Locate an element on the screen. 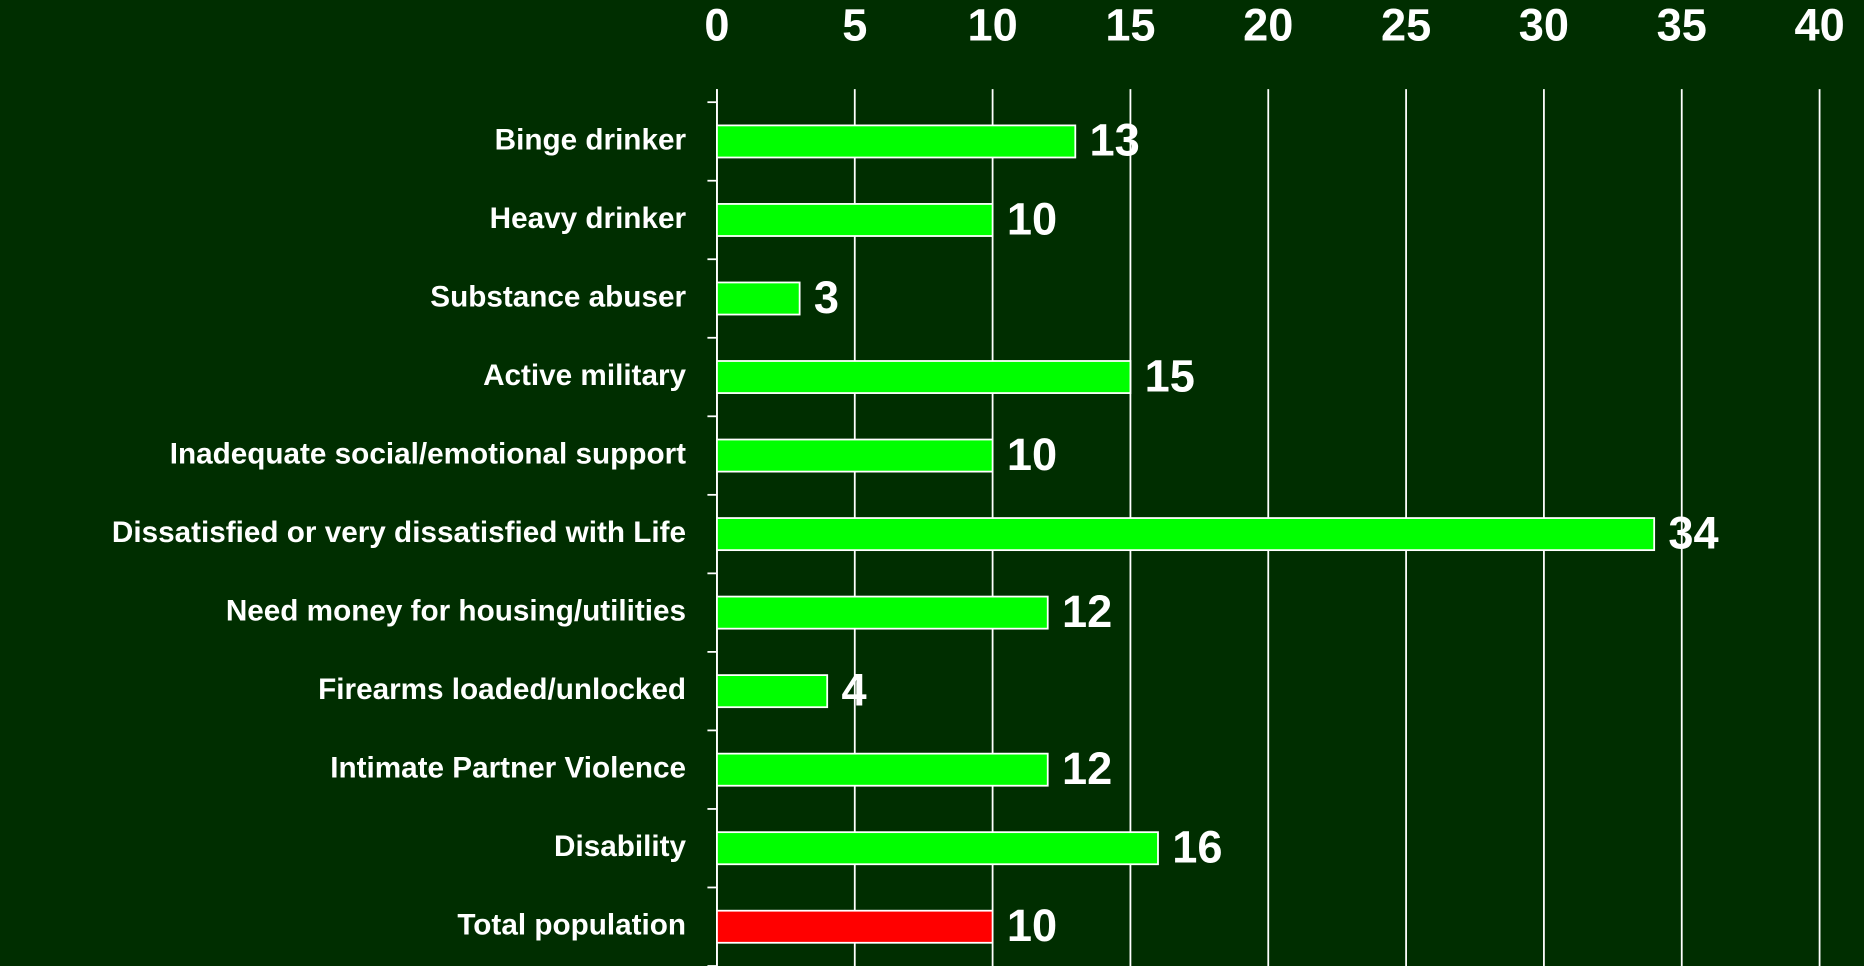  y-tick-label: Total population is located at coordinates (571, 925).